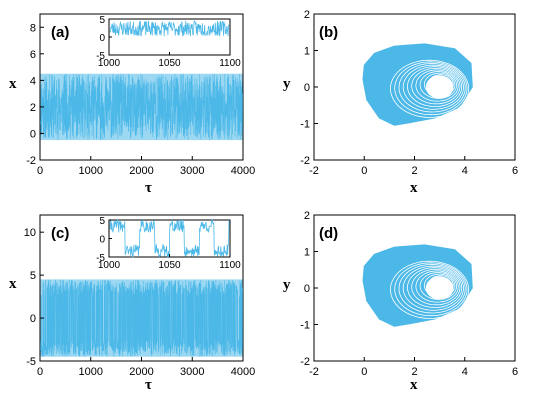  What do you see at coordinates (60, 233) in the screenshot?
I see `panel-label-c: (c)` at bounding box center [60, 233].